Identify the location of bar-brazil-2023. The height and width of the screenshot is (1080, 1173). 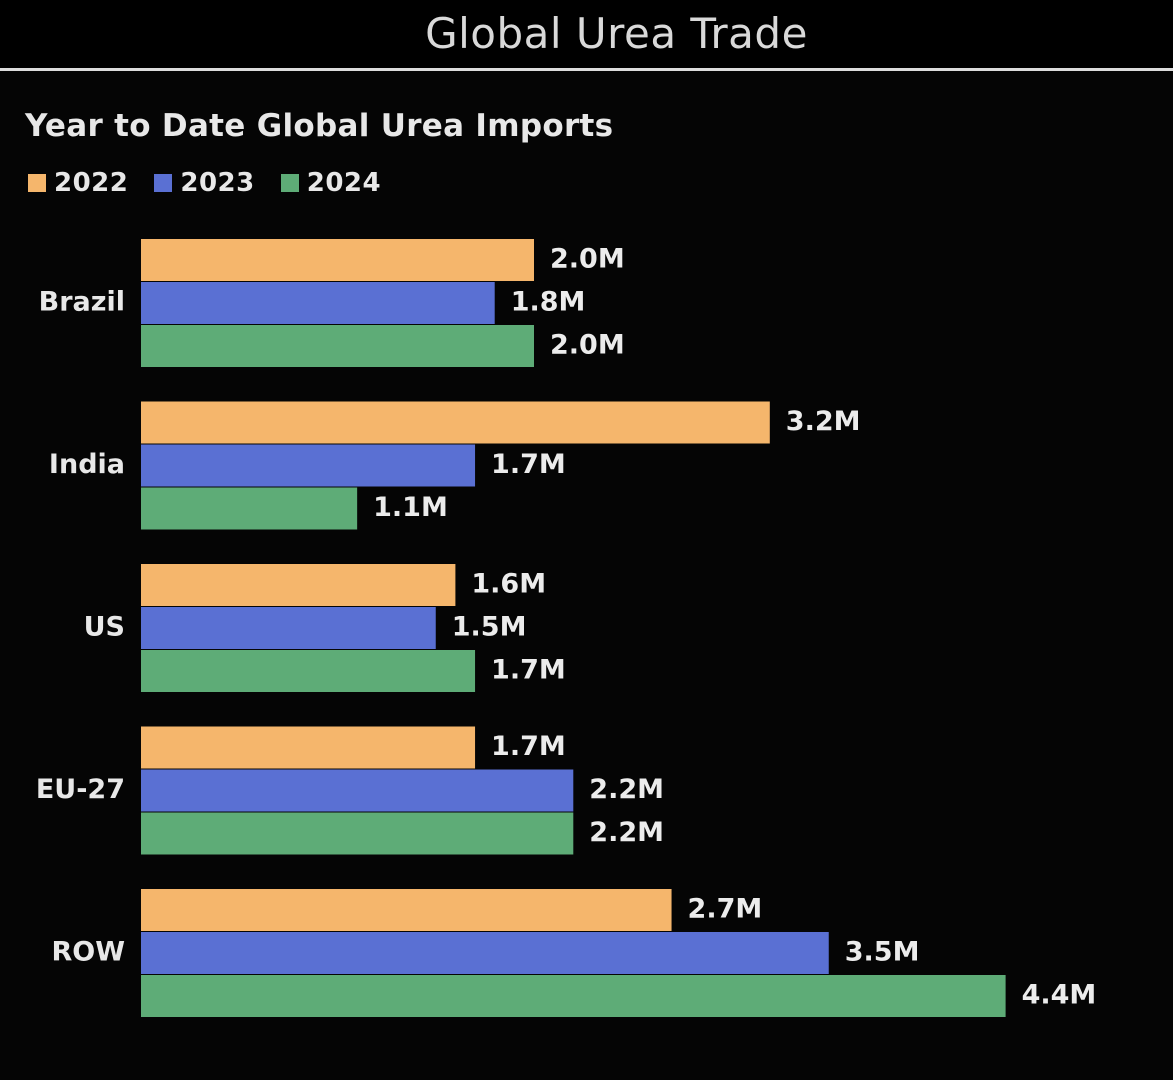
(318, 303).